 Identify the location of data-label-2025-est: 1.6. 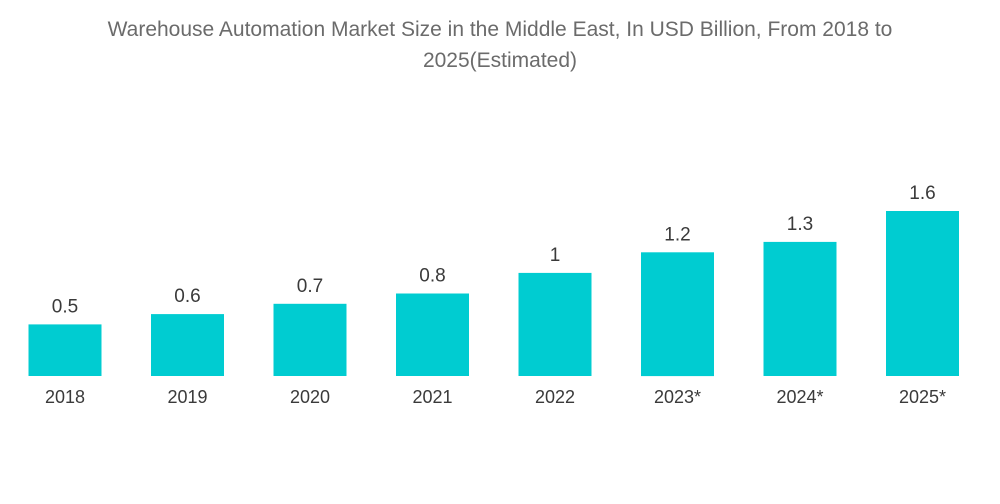
(922, 193).